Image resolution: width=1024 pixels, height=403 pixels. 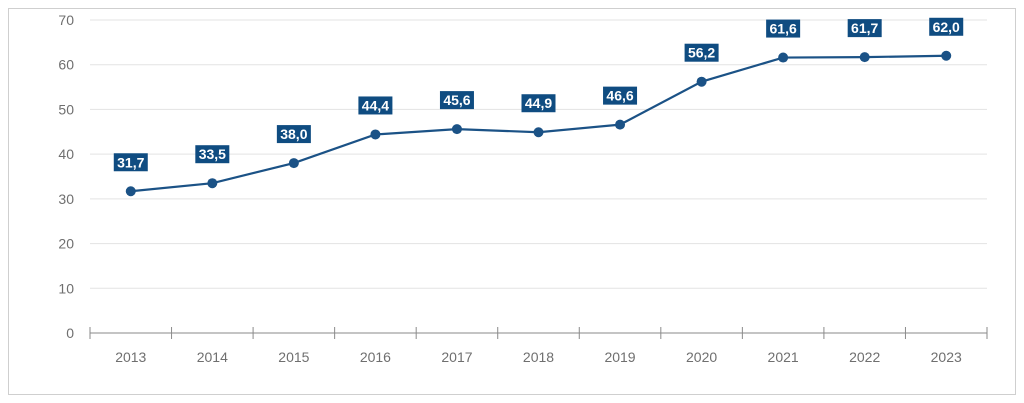 I want to click on data-label: 38,0, so click(x=293, y=134).